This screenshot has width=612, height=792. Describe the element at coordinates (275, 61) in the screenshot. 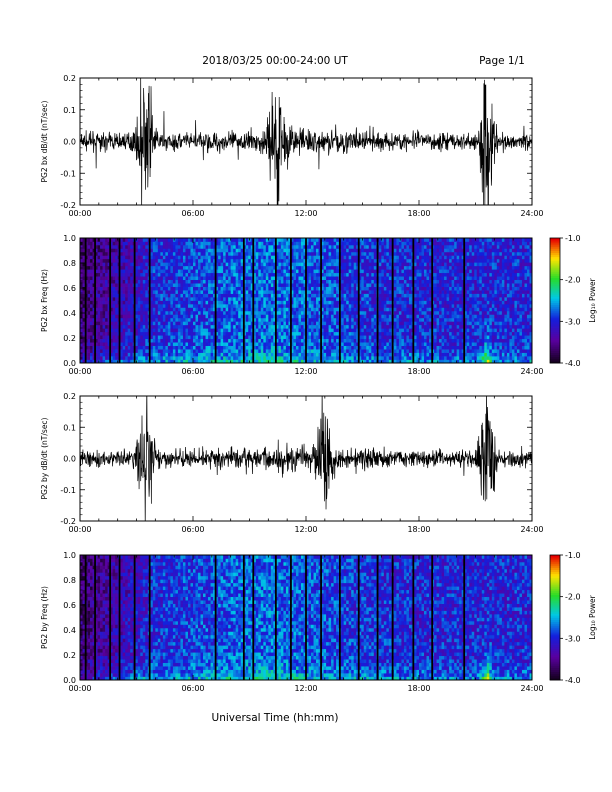

I see `figure-title: 2018/03/25 00:00-24:00 UT` at that location.